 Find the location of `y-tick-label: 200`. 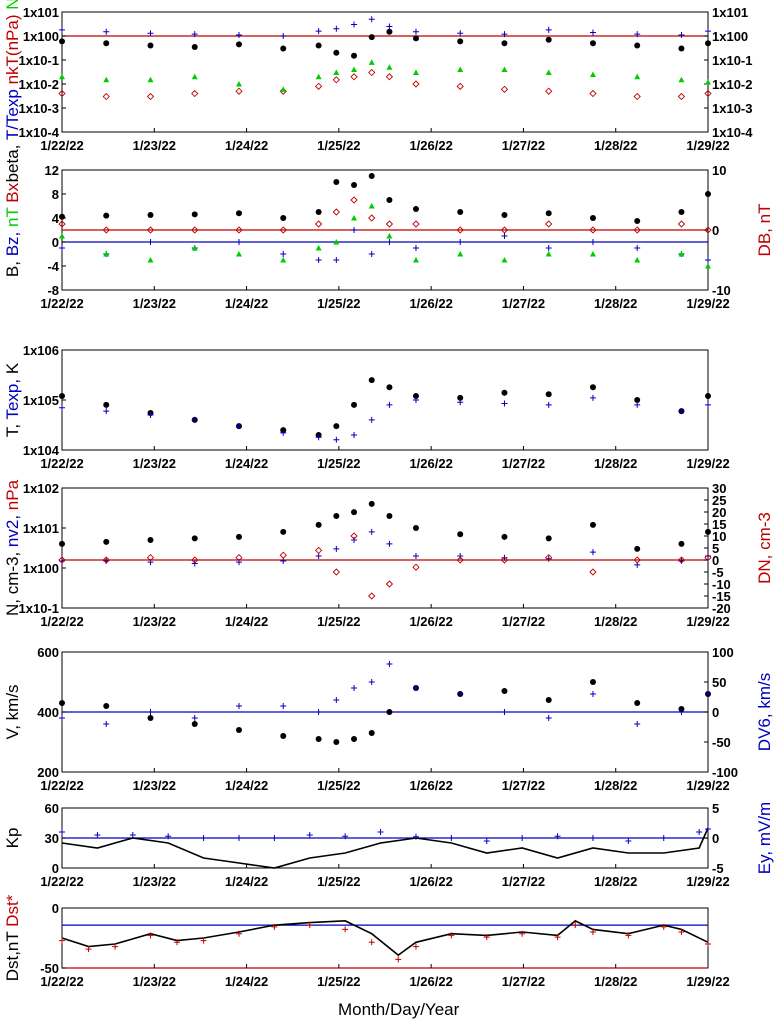

y-tick-label: 200 is located at coordinates (48, 772).